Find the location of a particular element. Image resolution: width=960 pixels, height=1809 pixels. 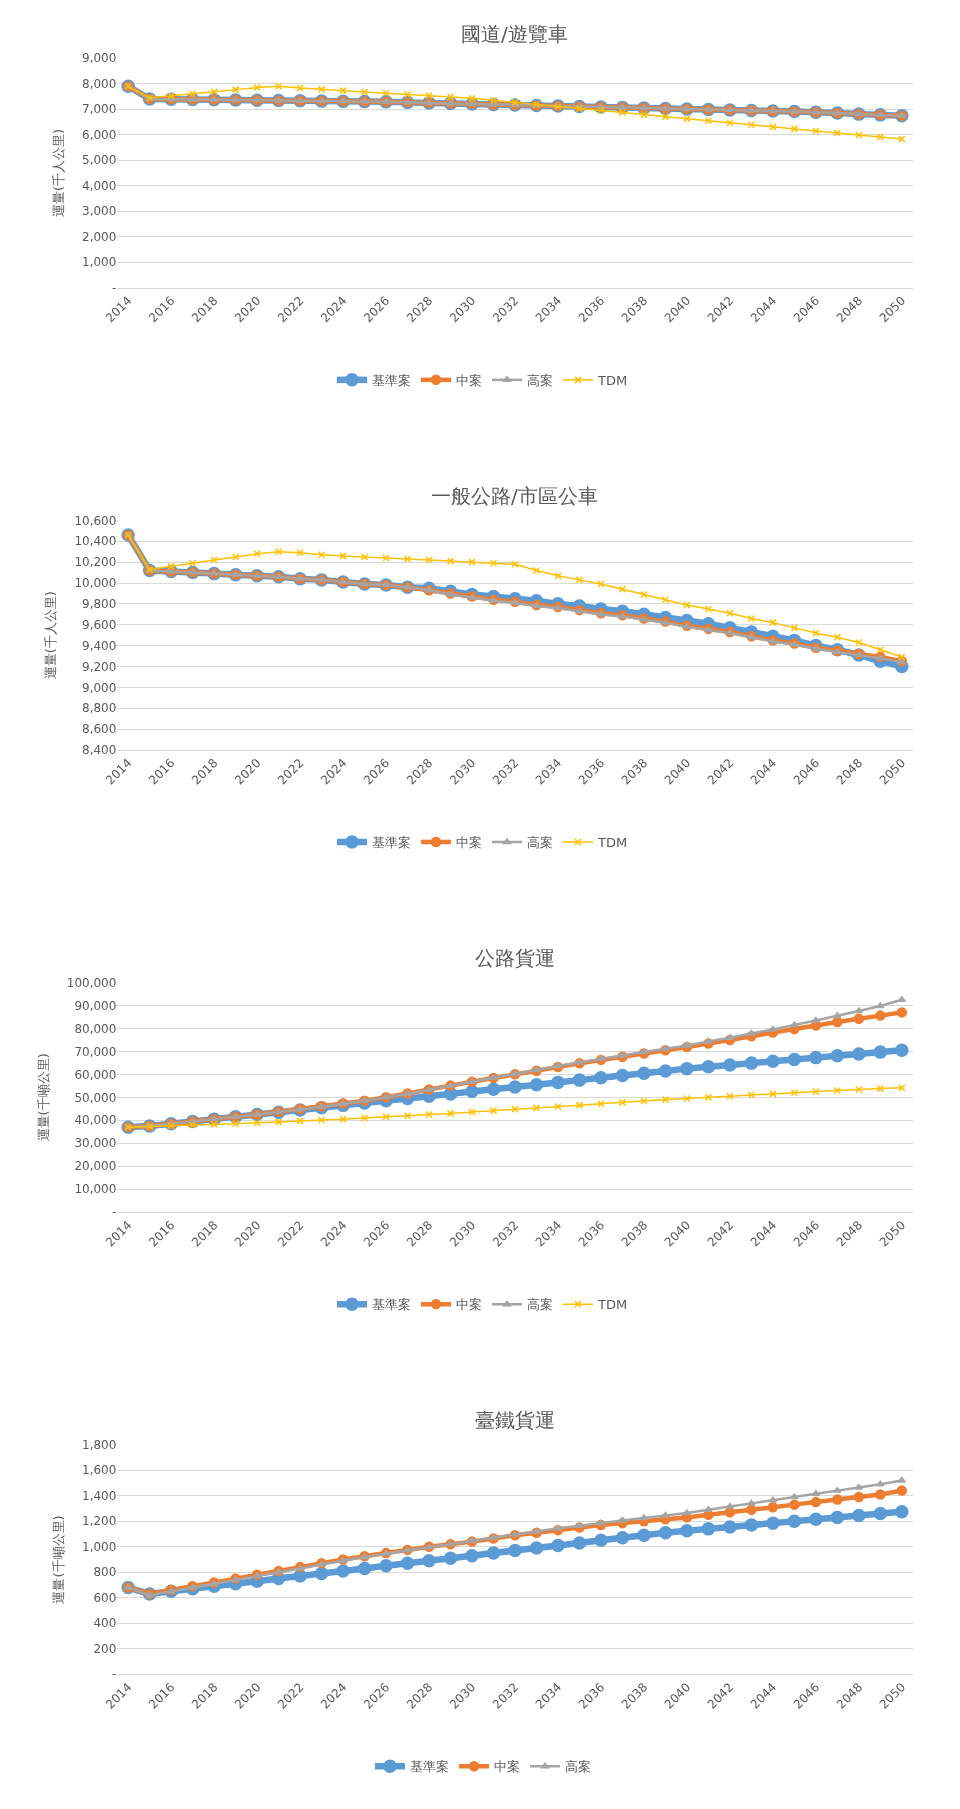

y-tick-label: 400 is located at coordinates (105, 1623).